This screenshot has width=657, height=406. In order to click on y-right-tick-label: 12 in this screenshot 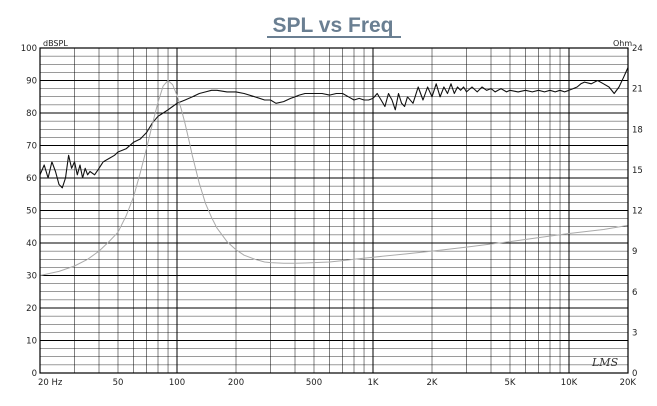, I will do `click(637, 212)`.